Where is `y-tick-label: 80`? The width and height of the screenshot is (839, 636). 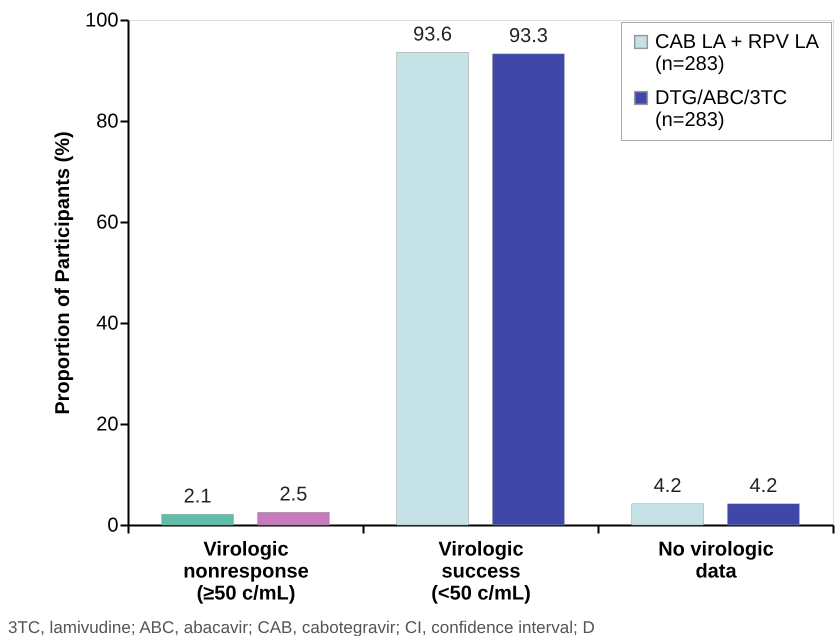
y-tick-label: 80 is located at coordinates (107, 121).